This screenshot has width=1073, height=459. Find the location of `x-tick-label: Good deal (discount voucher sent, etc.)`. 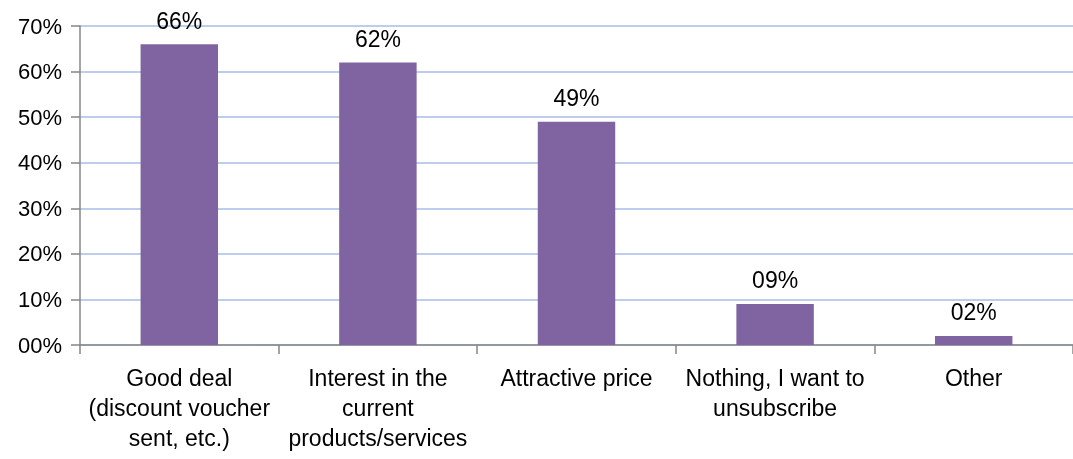

x-tick-label: Good deal (discount voucher sent, etc.) is located at coordinates (179, 408).